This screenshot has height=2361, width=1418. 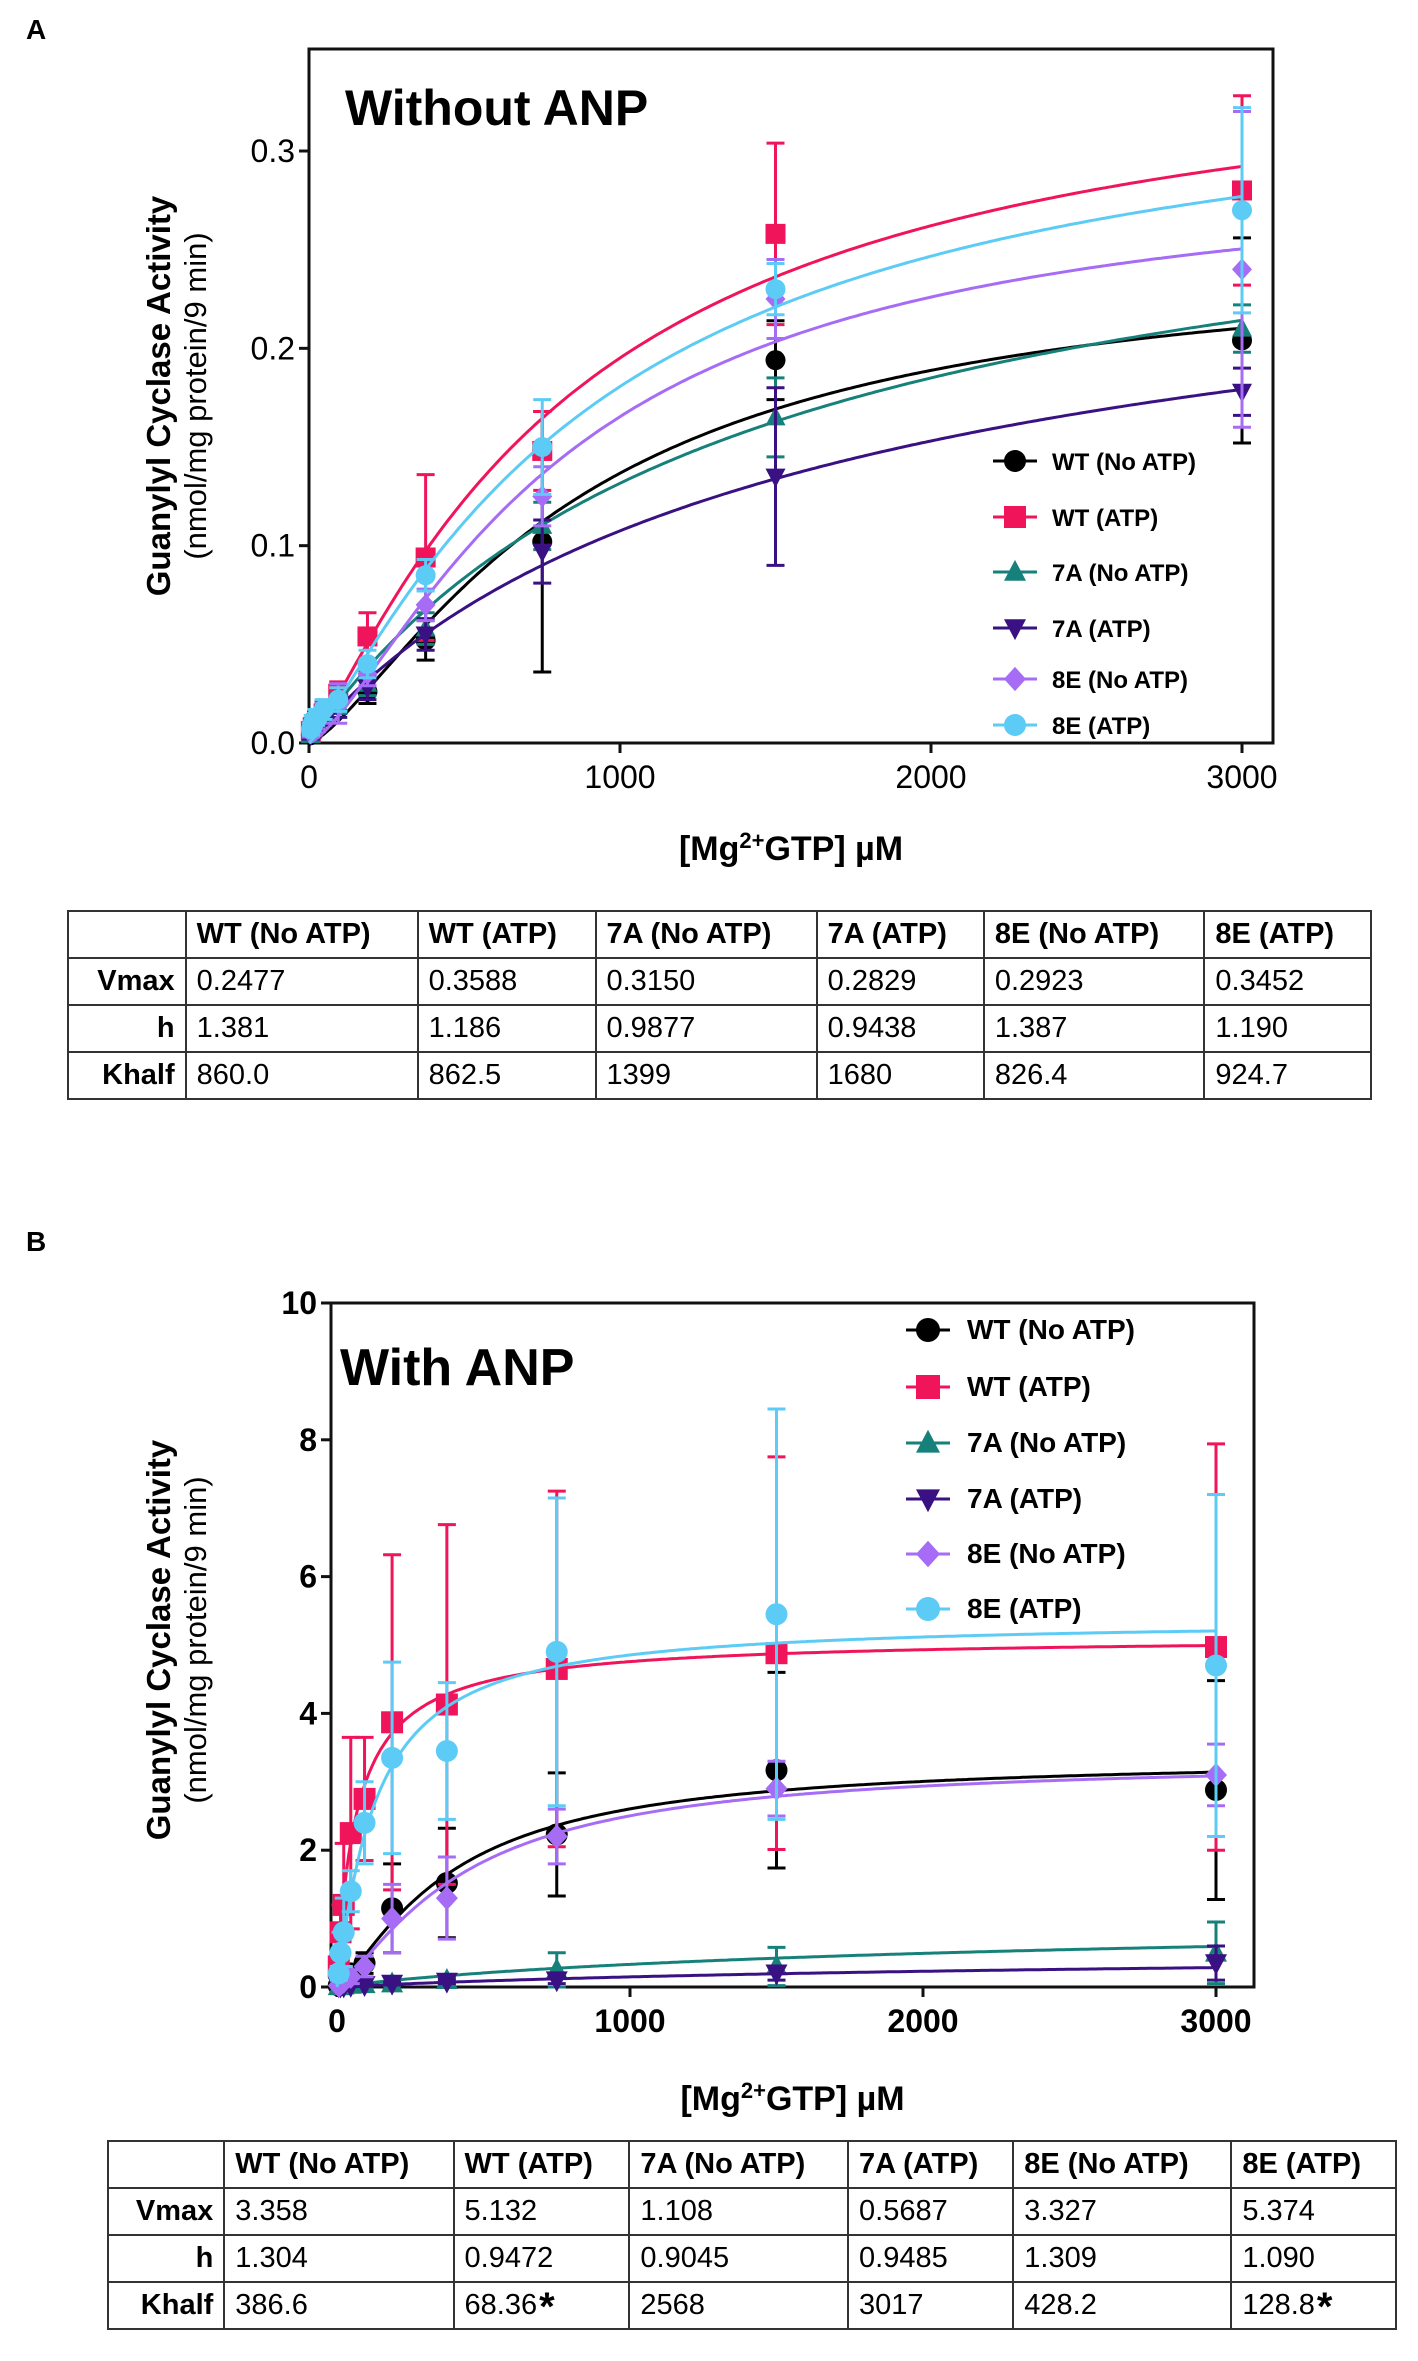 I want to click on x-tick-label: 1000, so click(x=629, y=2021).